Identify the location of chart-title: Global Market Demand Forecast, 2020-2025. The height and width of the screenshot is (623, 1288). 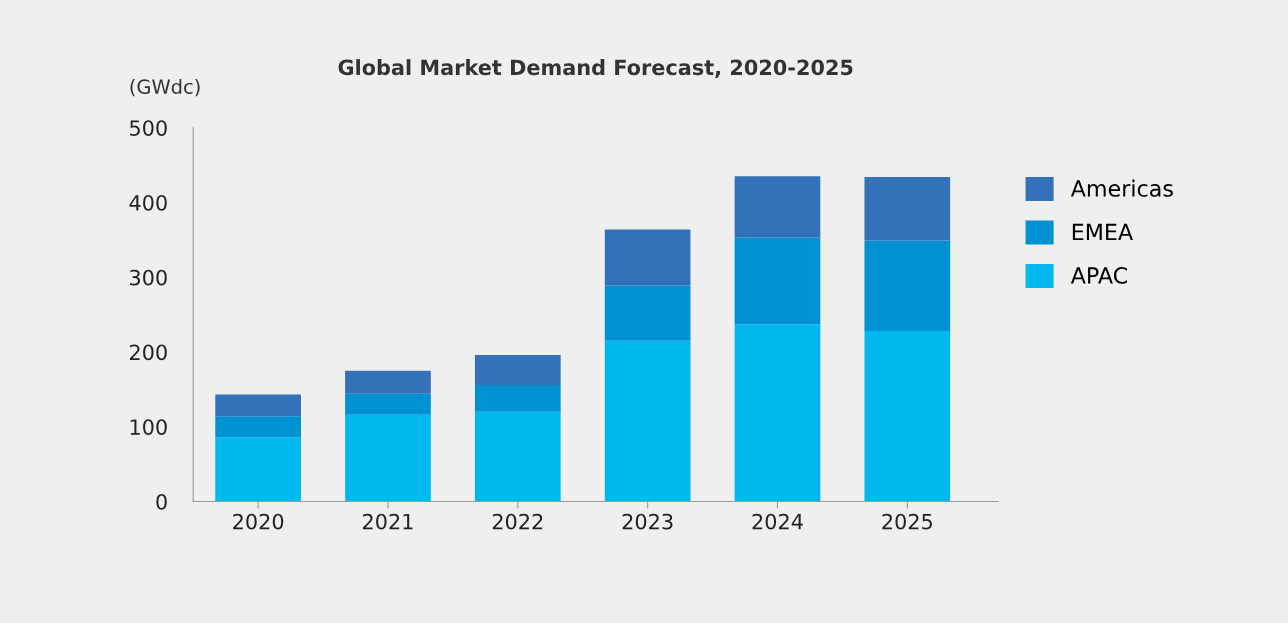
(595, 68).